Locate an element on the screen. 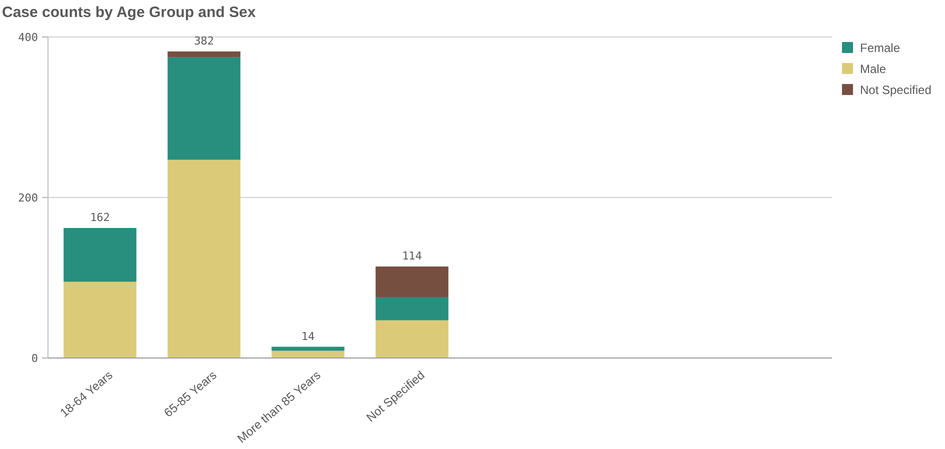 The height and width of the screenshot is (449, 945). legend-label: Male is located at coordinates (873, 69).